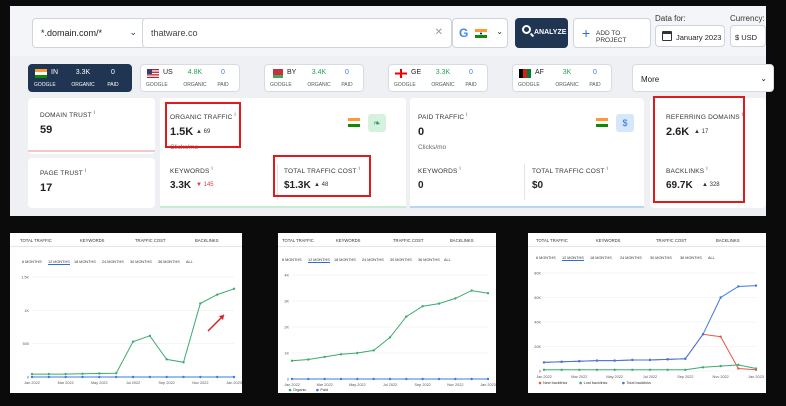 Image resolution: width=786 pixels, height=406 pixels. What do you see at coordinates (190, 78) in the screenshot?
I see `country-tab-us: US GOOGLE 4.8K ORGANIC 0 PAID` at bounding box center [190, 78].